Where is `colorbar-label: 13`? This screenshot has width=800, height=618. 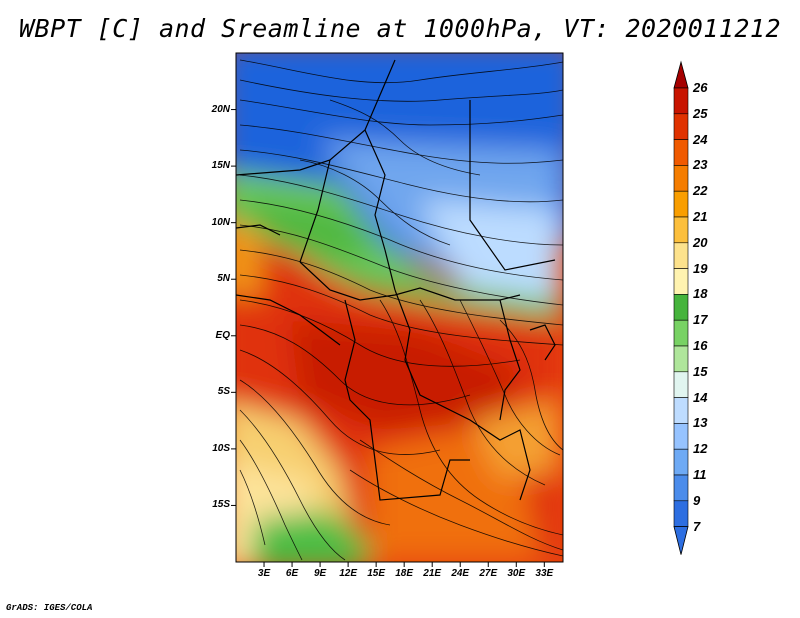
colorbar-label: 13 is located at coordinates (700, 423).